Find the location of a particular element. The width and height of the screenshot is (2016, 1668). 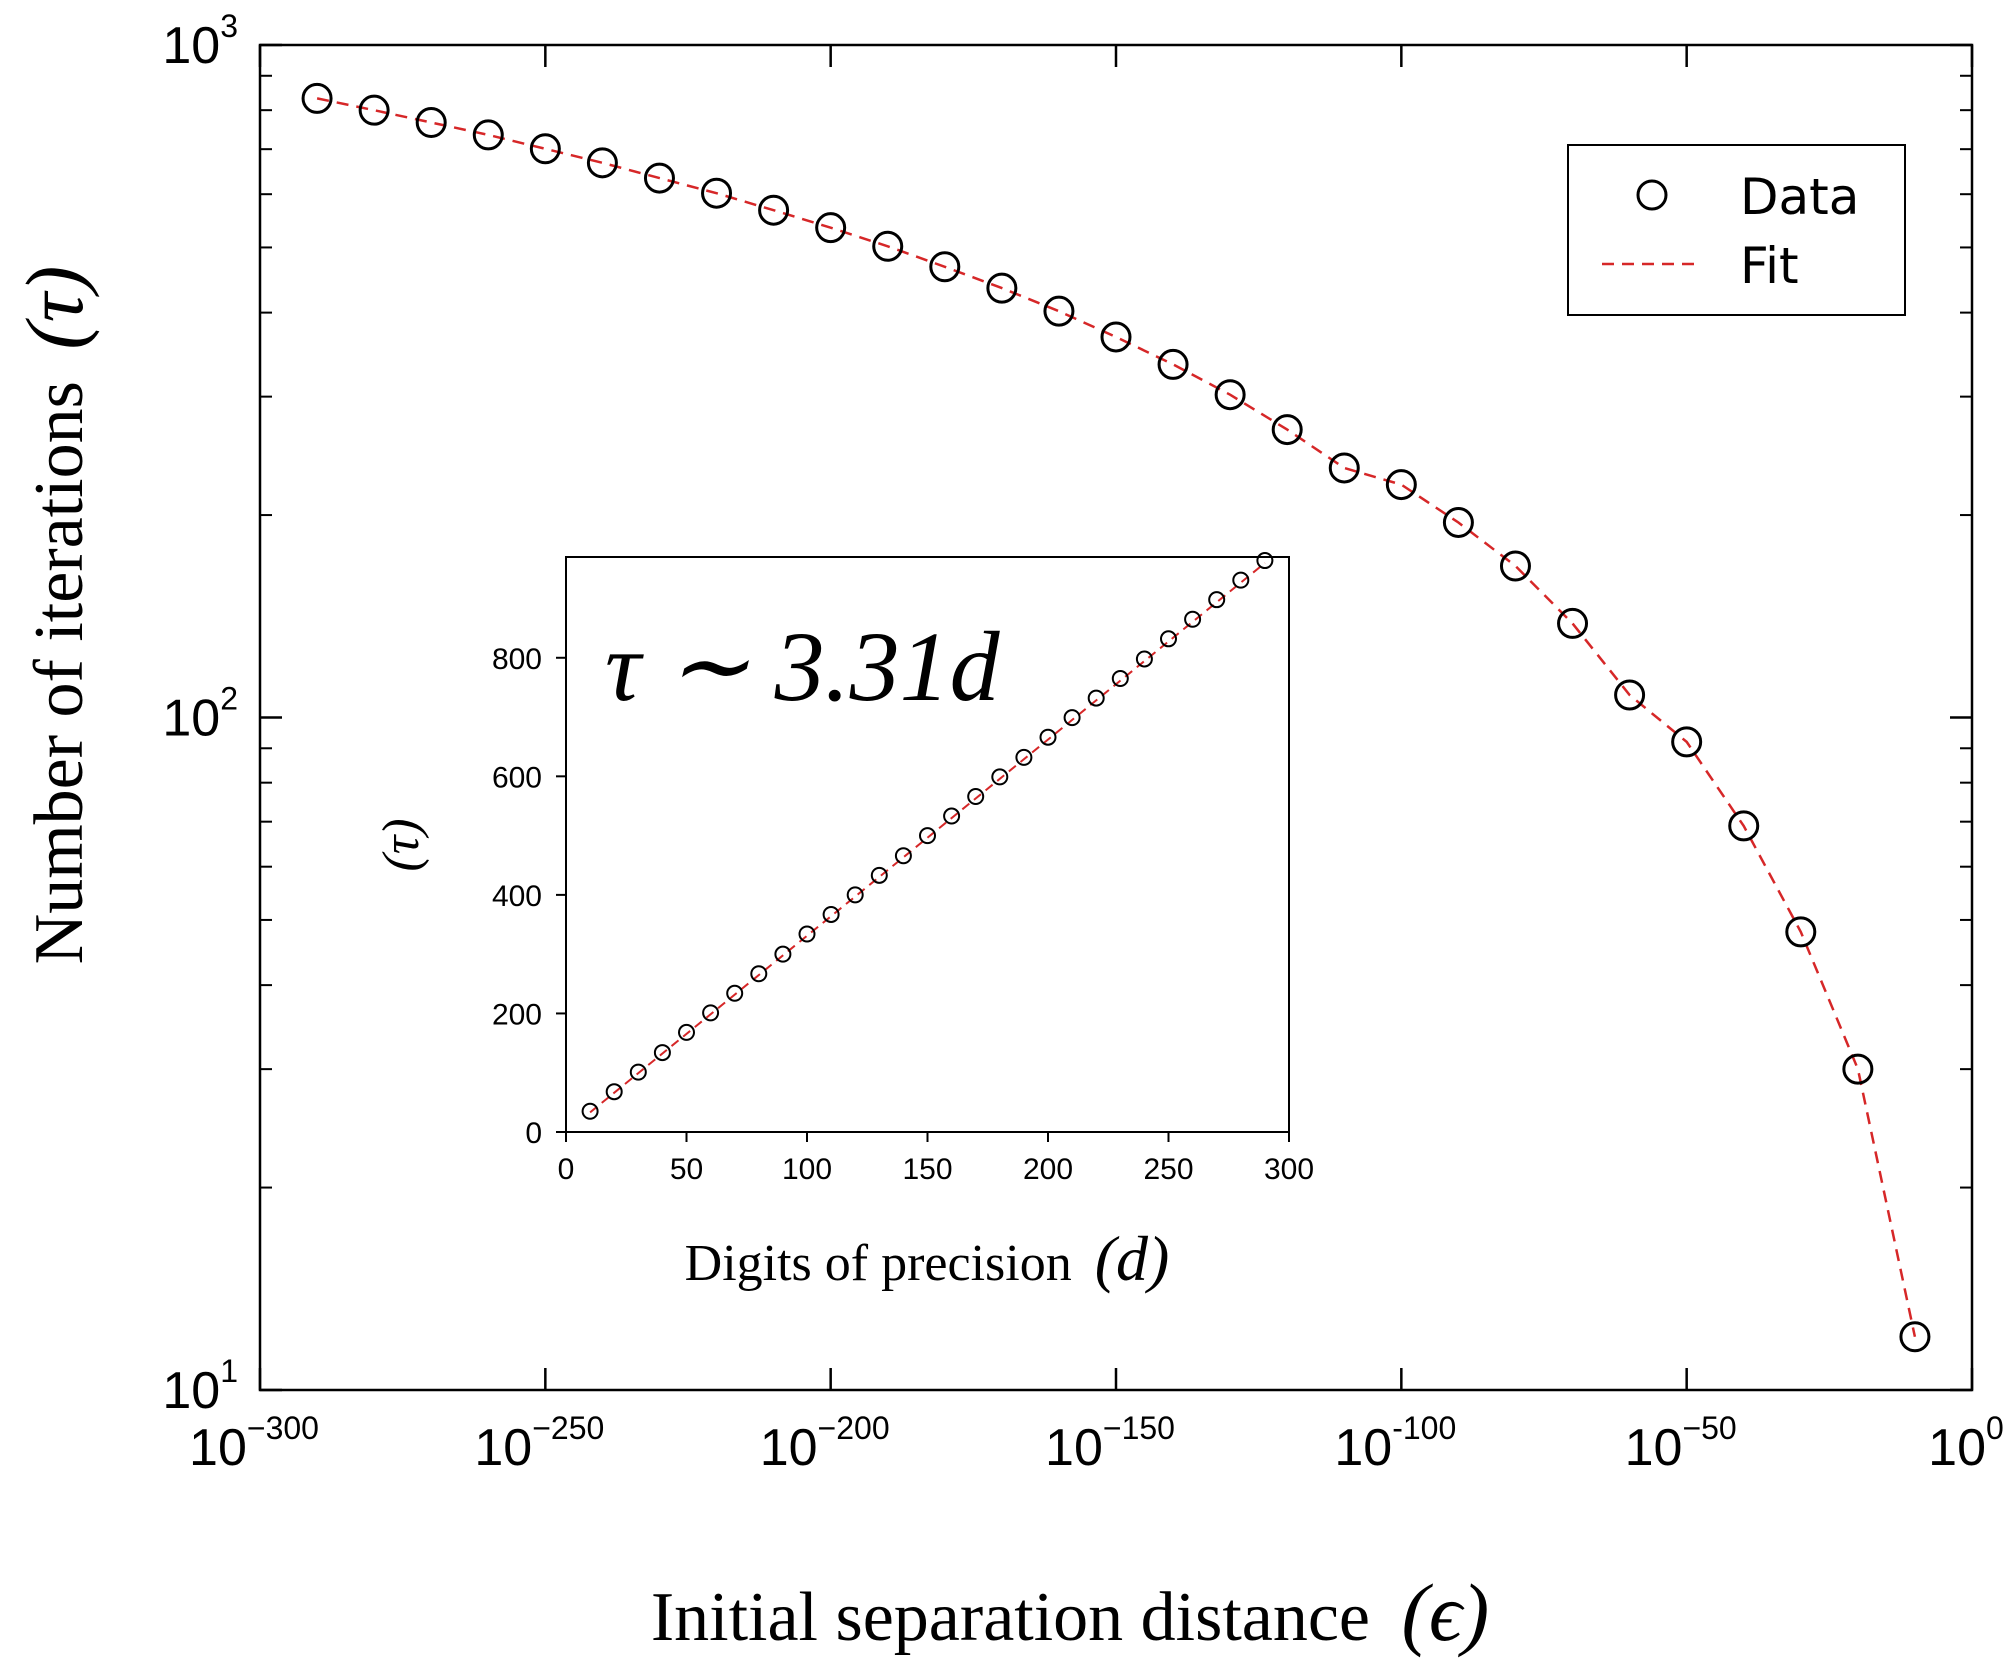

main-y-axis-title-text: Number of iterations is located at coordinates (59, 672).